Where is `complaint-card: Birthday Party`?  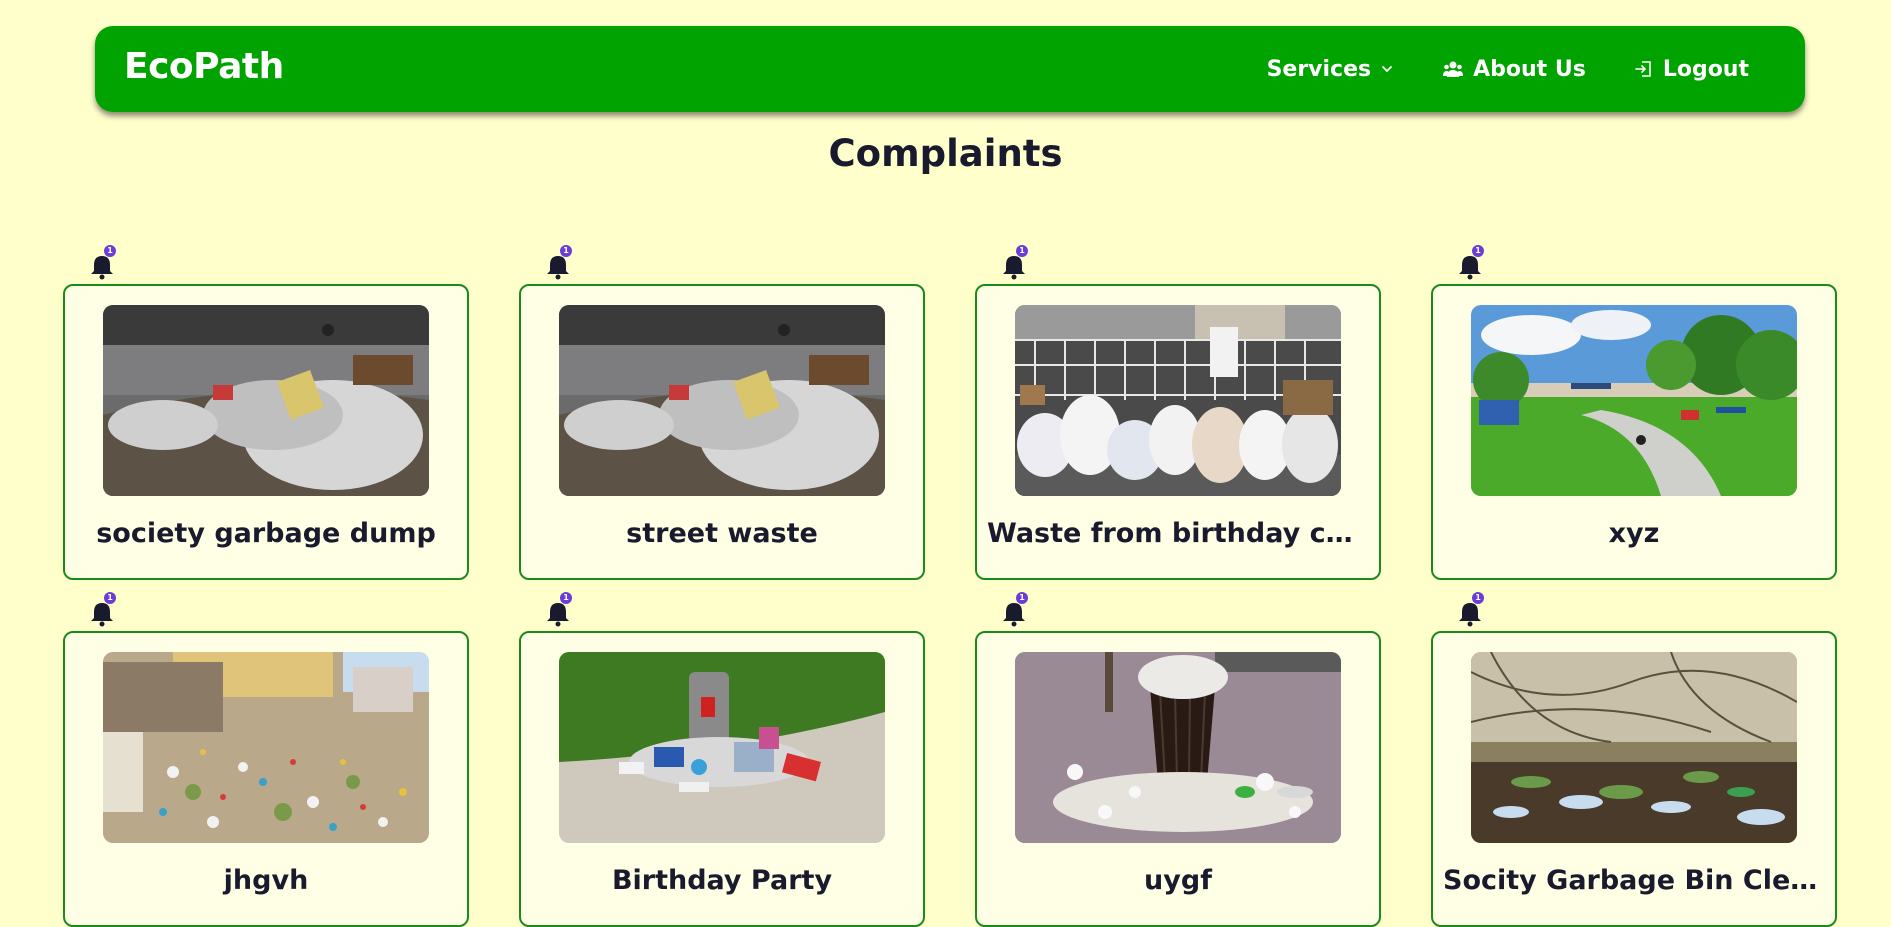 complaint-card: Birthday Party is located at coordinates (722, 779).